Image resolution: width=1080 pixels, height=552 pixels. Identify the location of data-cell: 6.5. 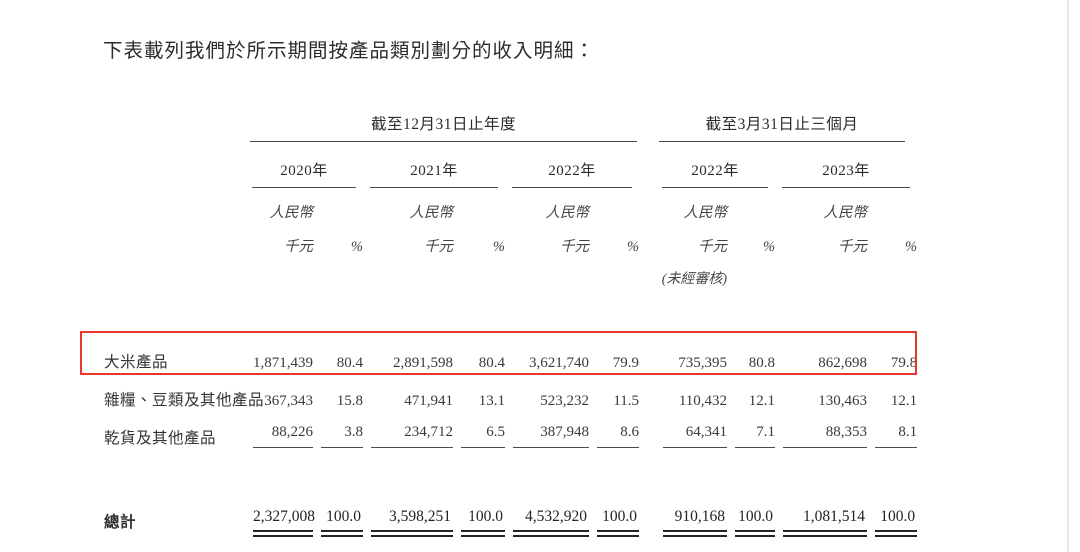
(479, 429).